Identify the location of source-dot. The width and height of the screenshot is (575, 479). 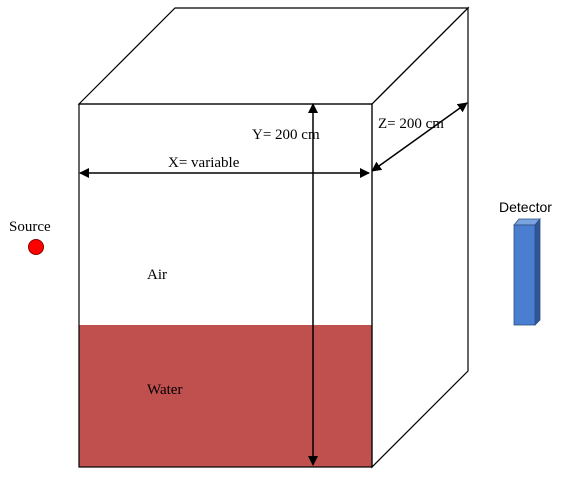
(36, 247).